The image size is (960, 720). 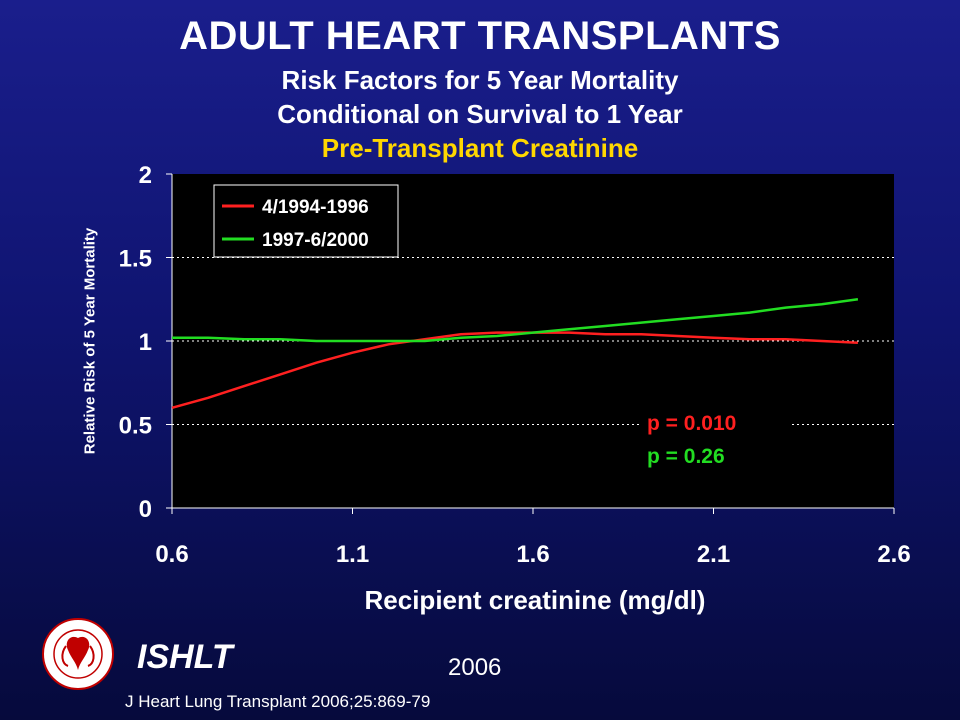 I want to click on x-axis-label: Recipient creatinine (mg/dl), so click(x=535, y=600).